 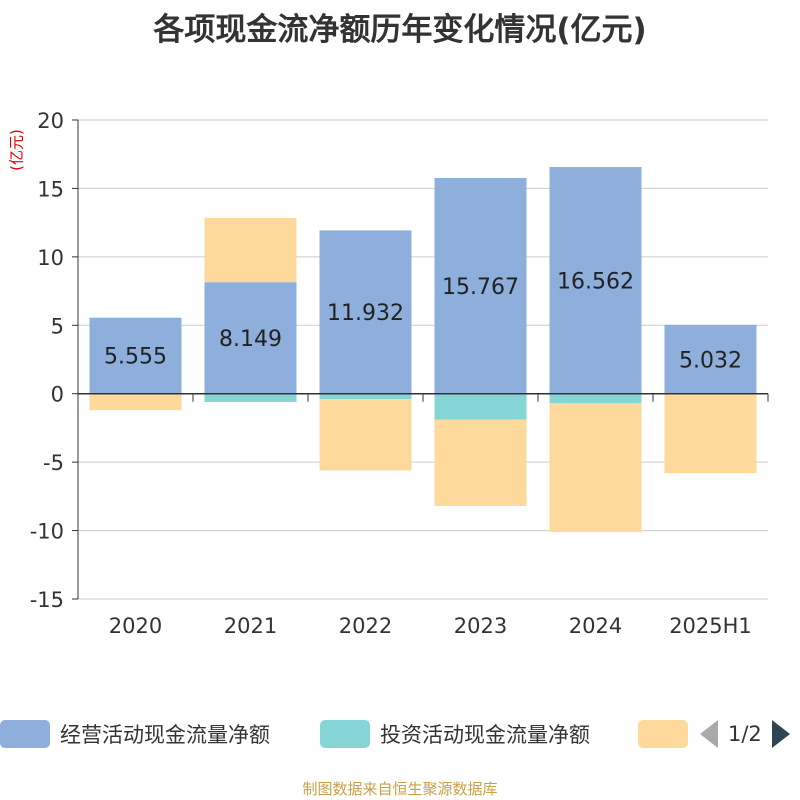 What do you see at coordinates (480, 626) in the screenshot?
I see `x-tick-label: 2023` at bounding box center [480, 626].